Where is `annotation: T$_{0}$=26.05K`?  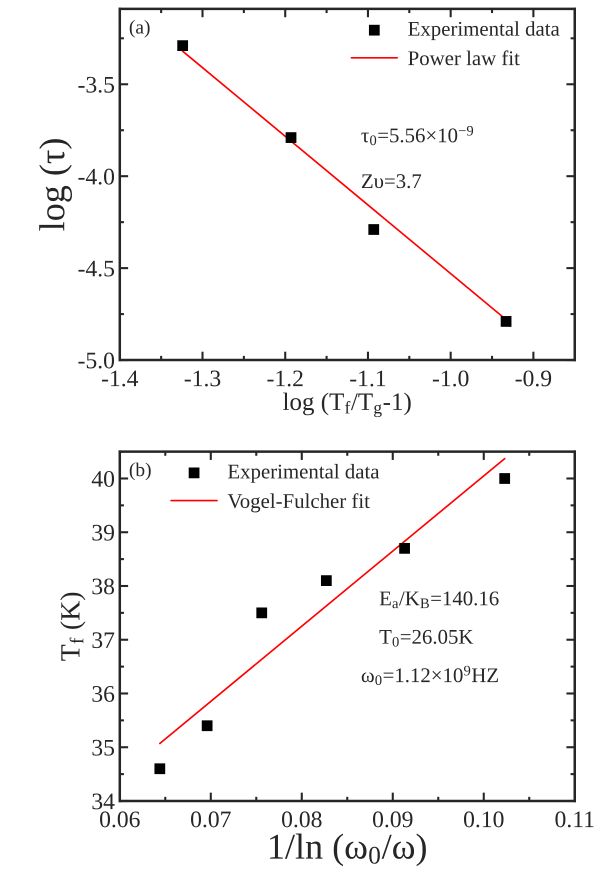
annotation: T$_{0}$=26.05K is located at coordinates (426, 638).